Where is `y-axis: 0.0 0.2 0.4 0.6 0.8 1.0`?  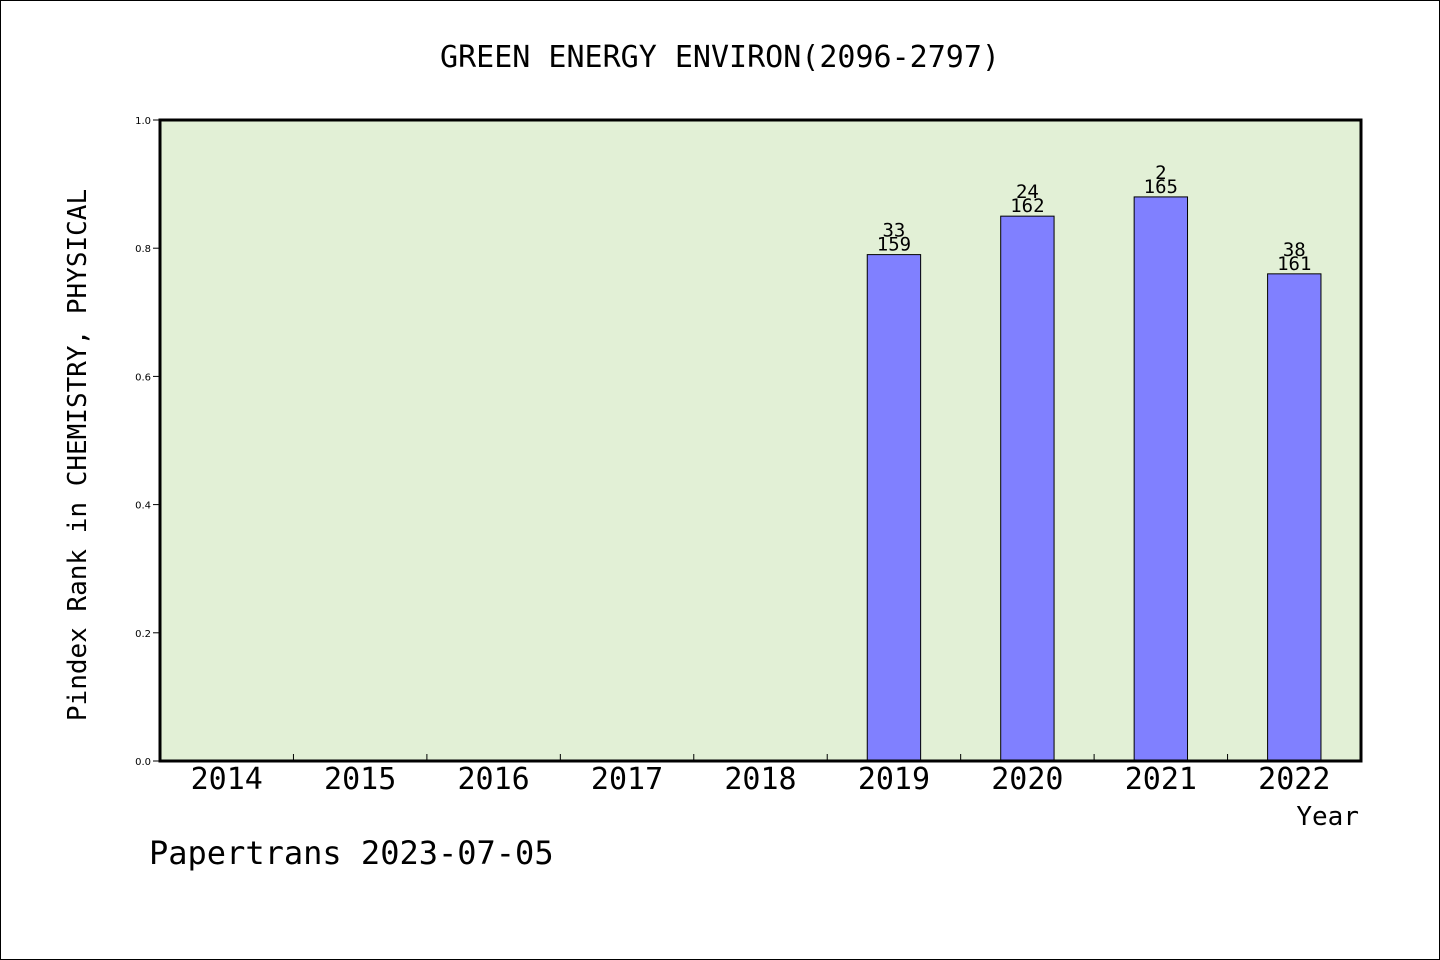 y-axis: 0.0 0.2 0.4 0.6 0.8 1.0 is located at coordinates (147, 442).